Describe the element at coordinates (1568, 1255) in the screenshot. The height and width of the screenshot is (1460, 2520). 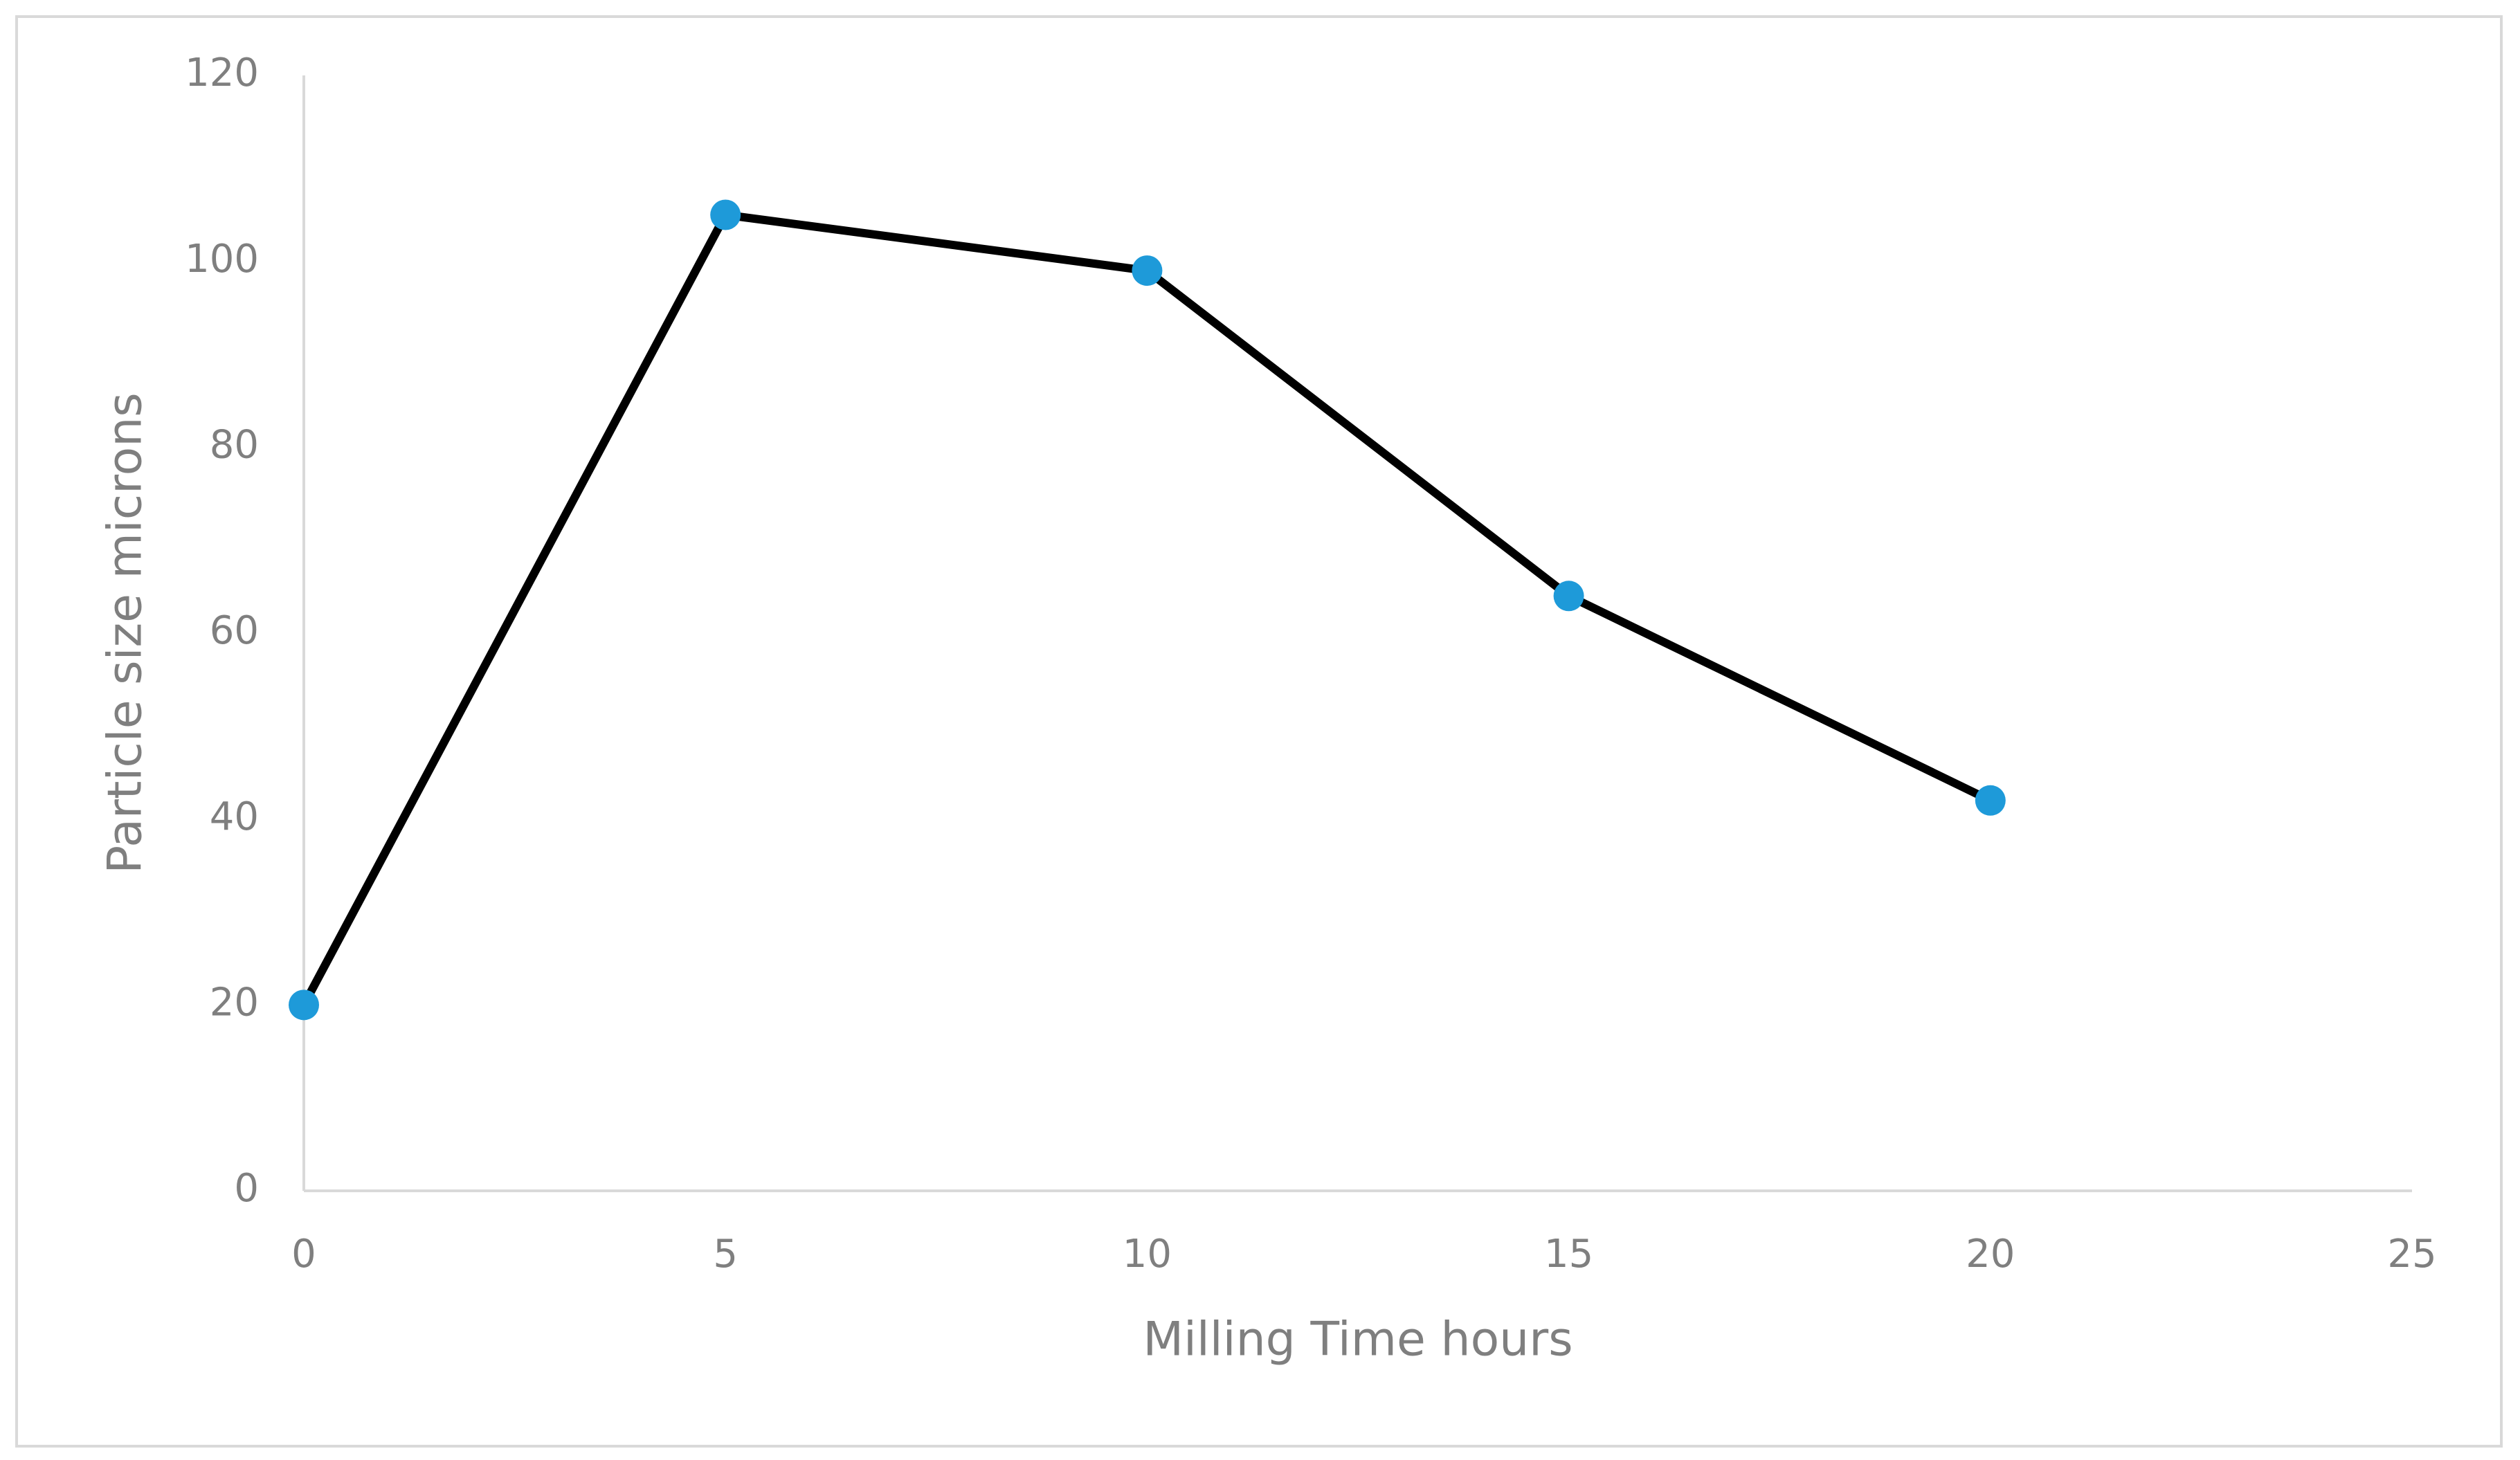
I see `x-tick-label: 15` at that location.